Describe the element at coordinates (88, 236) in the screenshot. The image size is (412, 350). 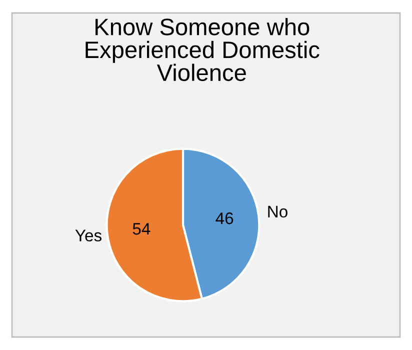
I see `slice-label: Yes` at that location.